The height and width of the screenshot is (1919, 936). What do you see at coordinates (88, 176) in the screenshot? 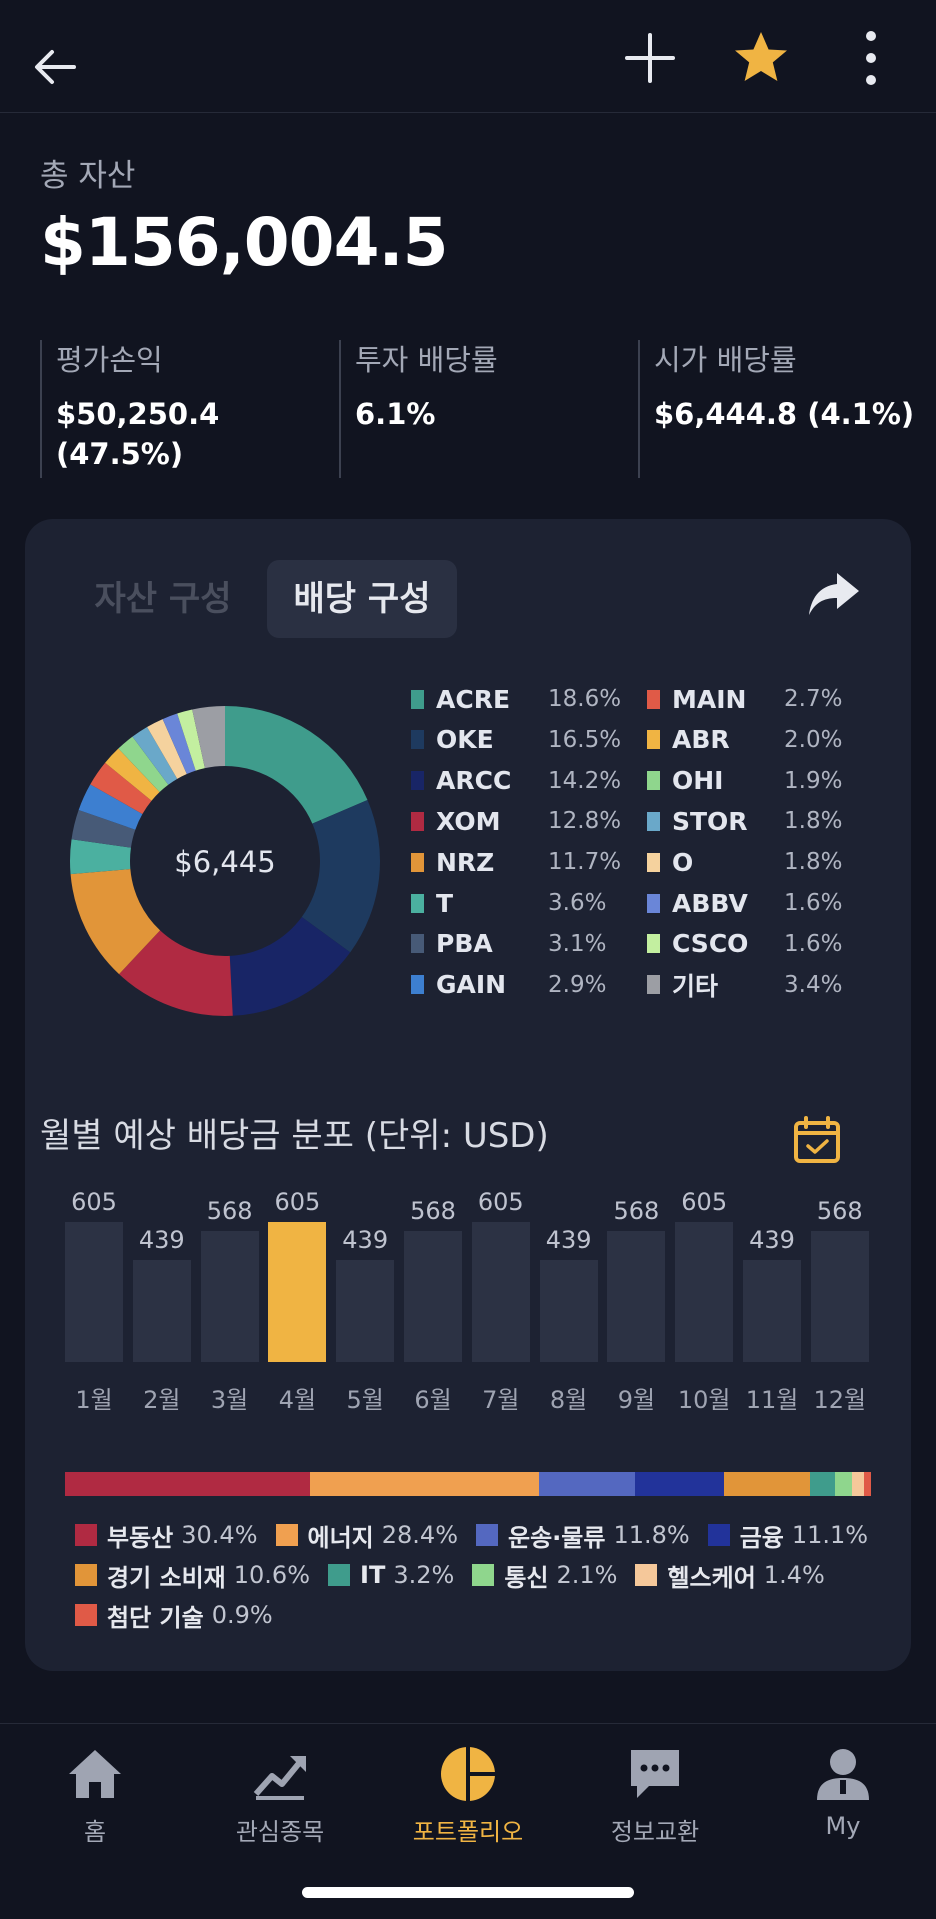
I see `total-assets-label: 총 자산` at bounding box center [88, 176].